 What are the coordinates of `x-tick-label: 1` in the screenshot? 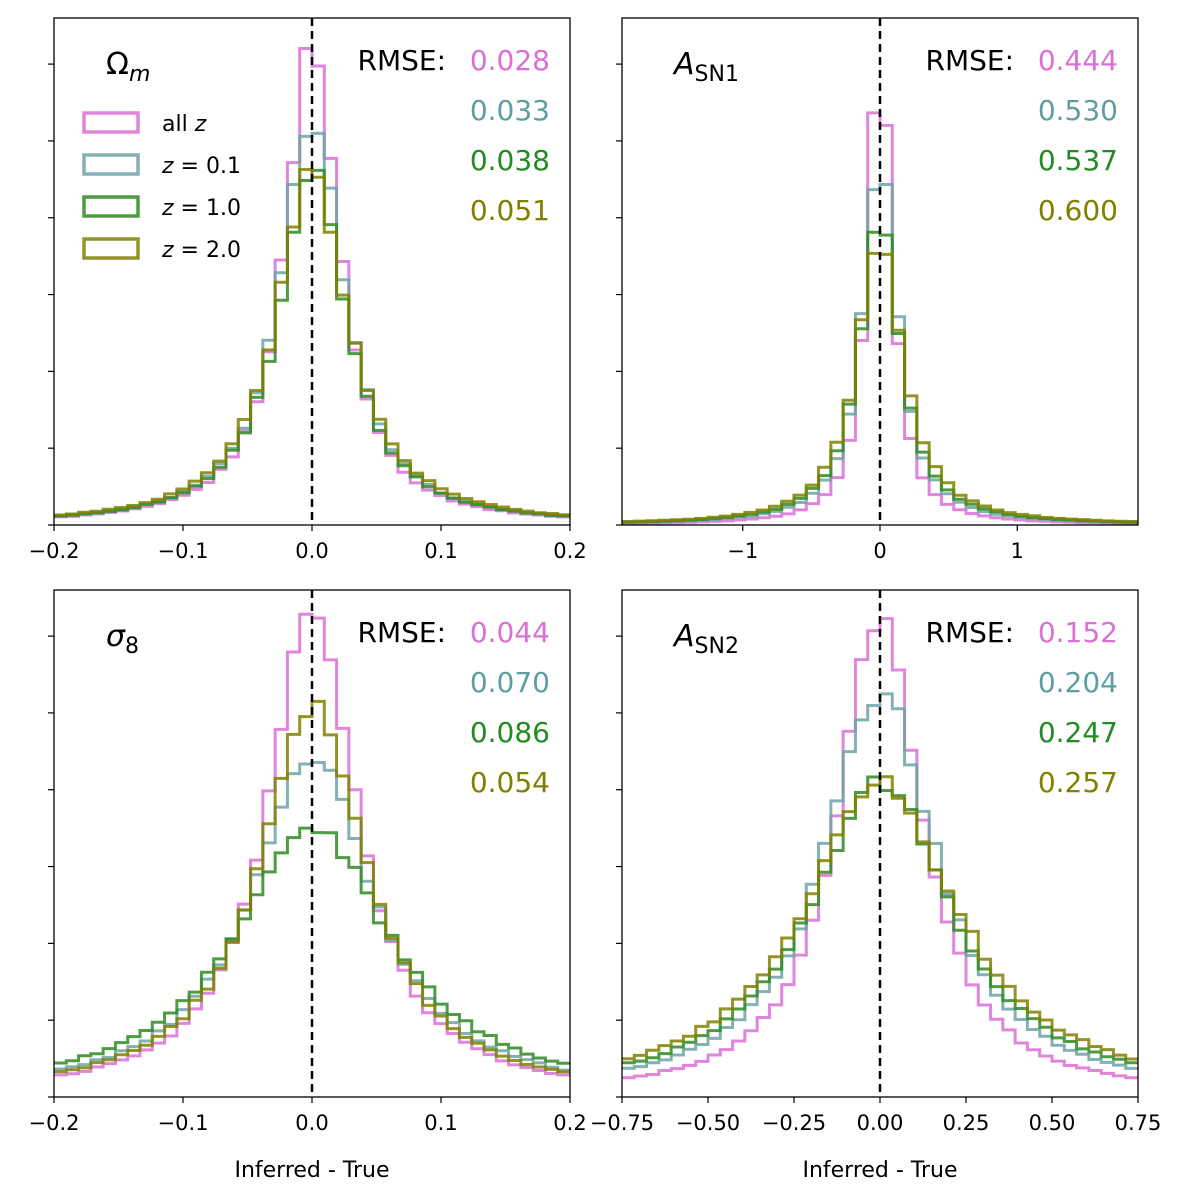 It's located at (1017, 551).